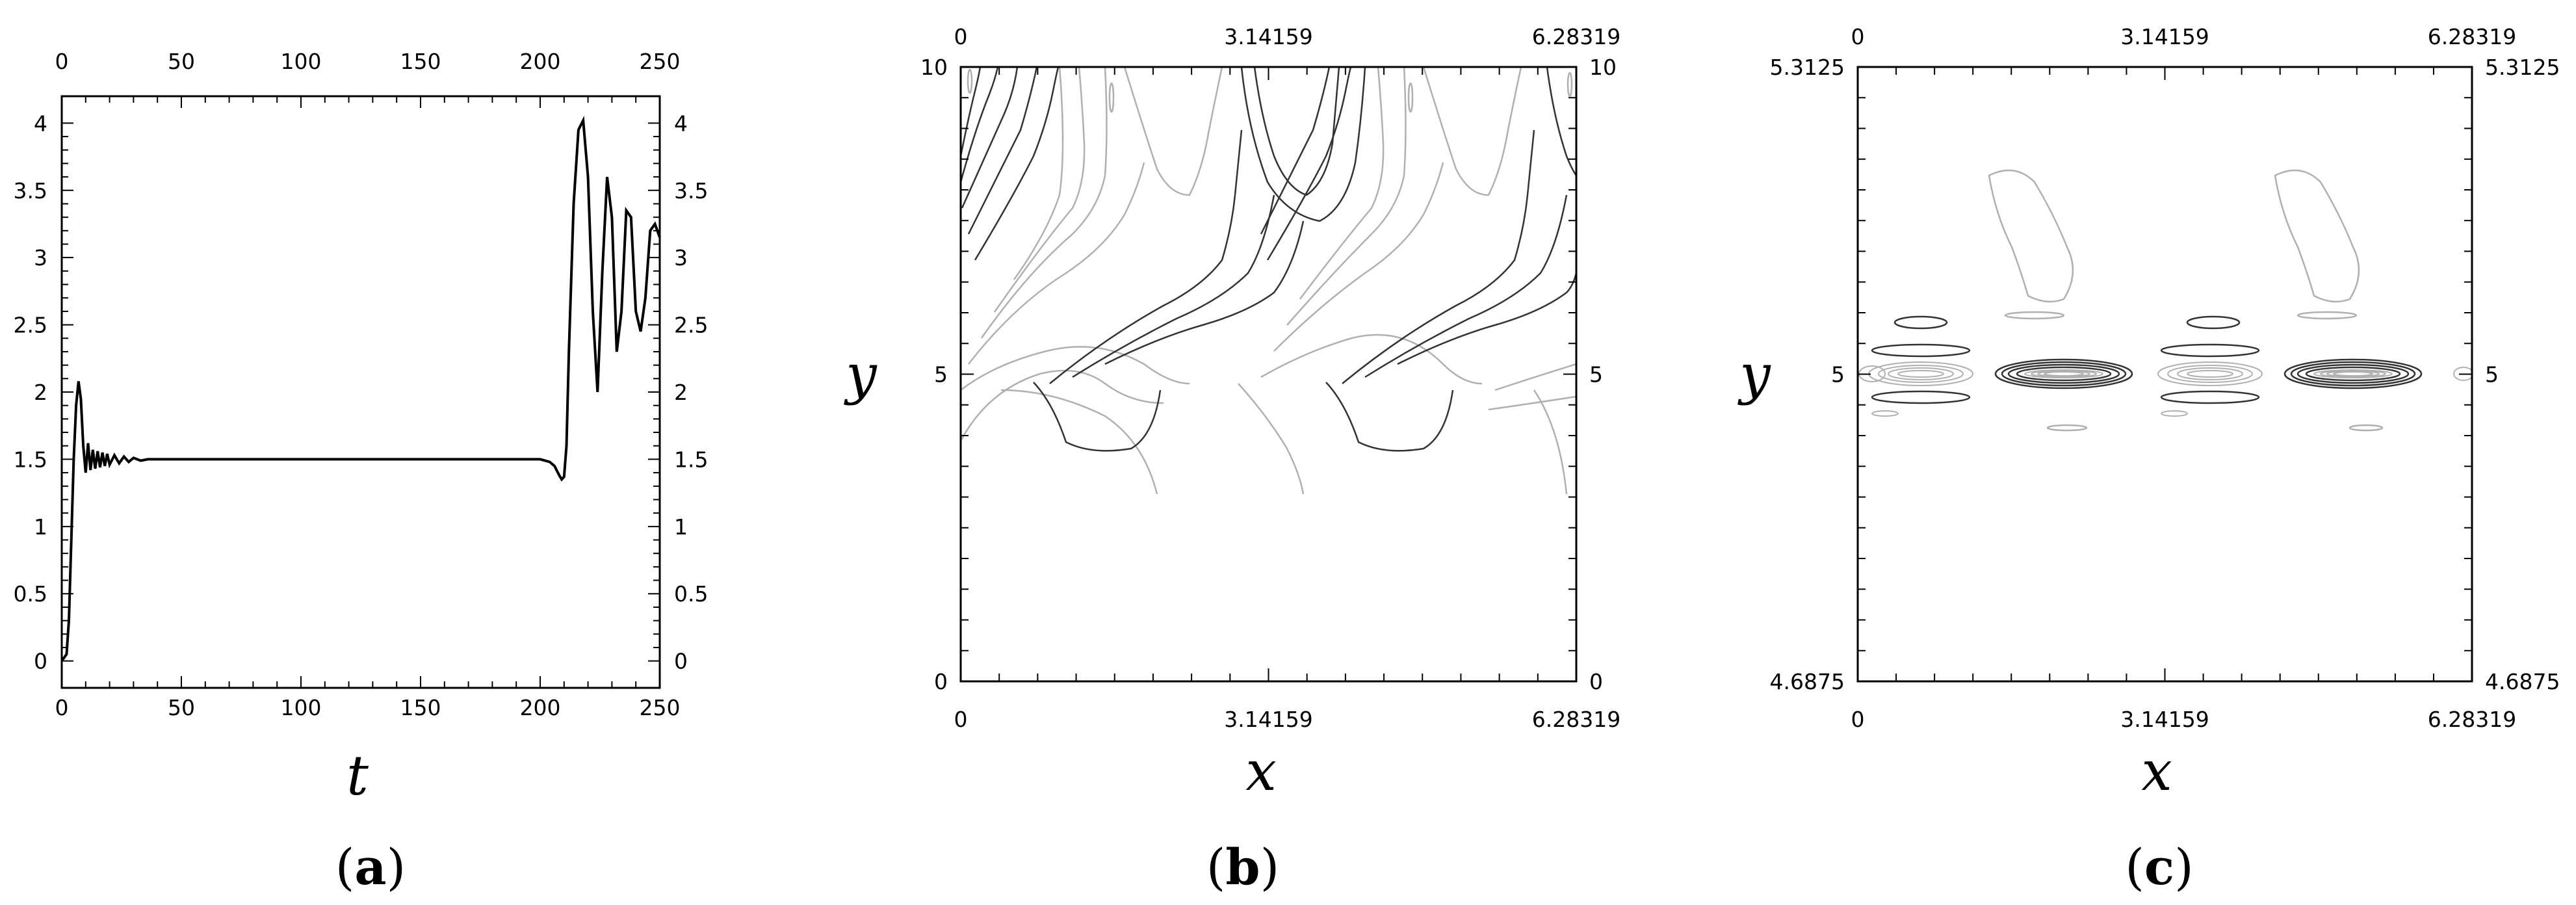 Image resolution: width=2576 pixels, height=905 pixels. Describe the element at coordinates (357, 775) in the screenshot. I see `panel-a-xlabel: t` at that location.